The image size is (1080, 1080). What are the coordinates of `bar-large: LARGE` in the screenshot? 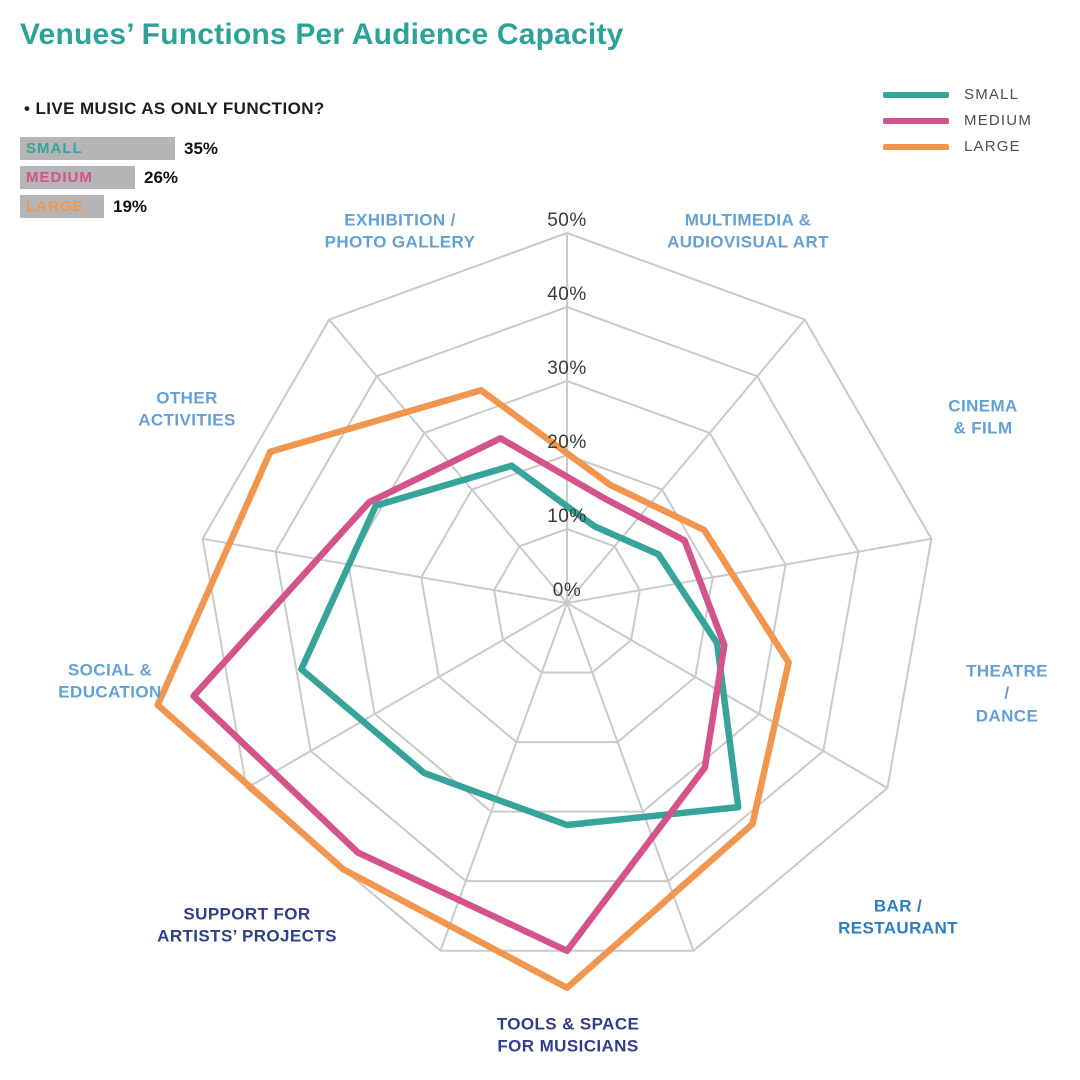 It's located at (62, 206).